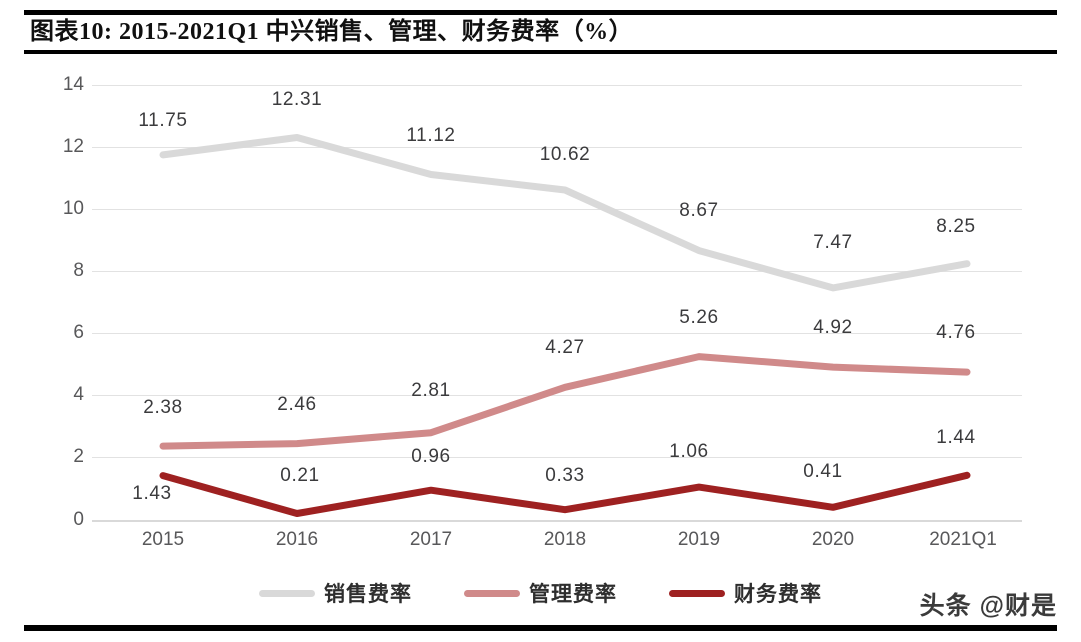  I want to click on data-label-sales-2017: 11.12, so click(431, 135).